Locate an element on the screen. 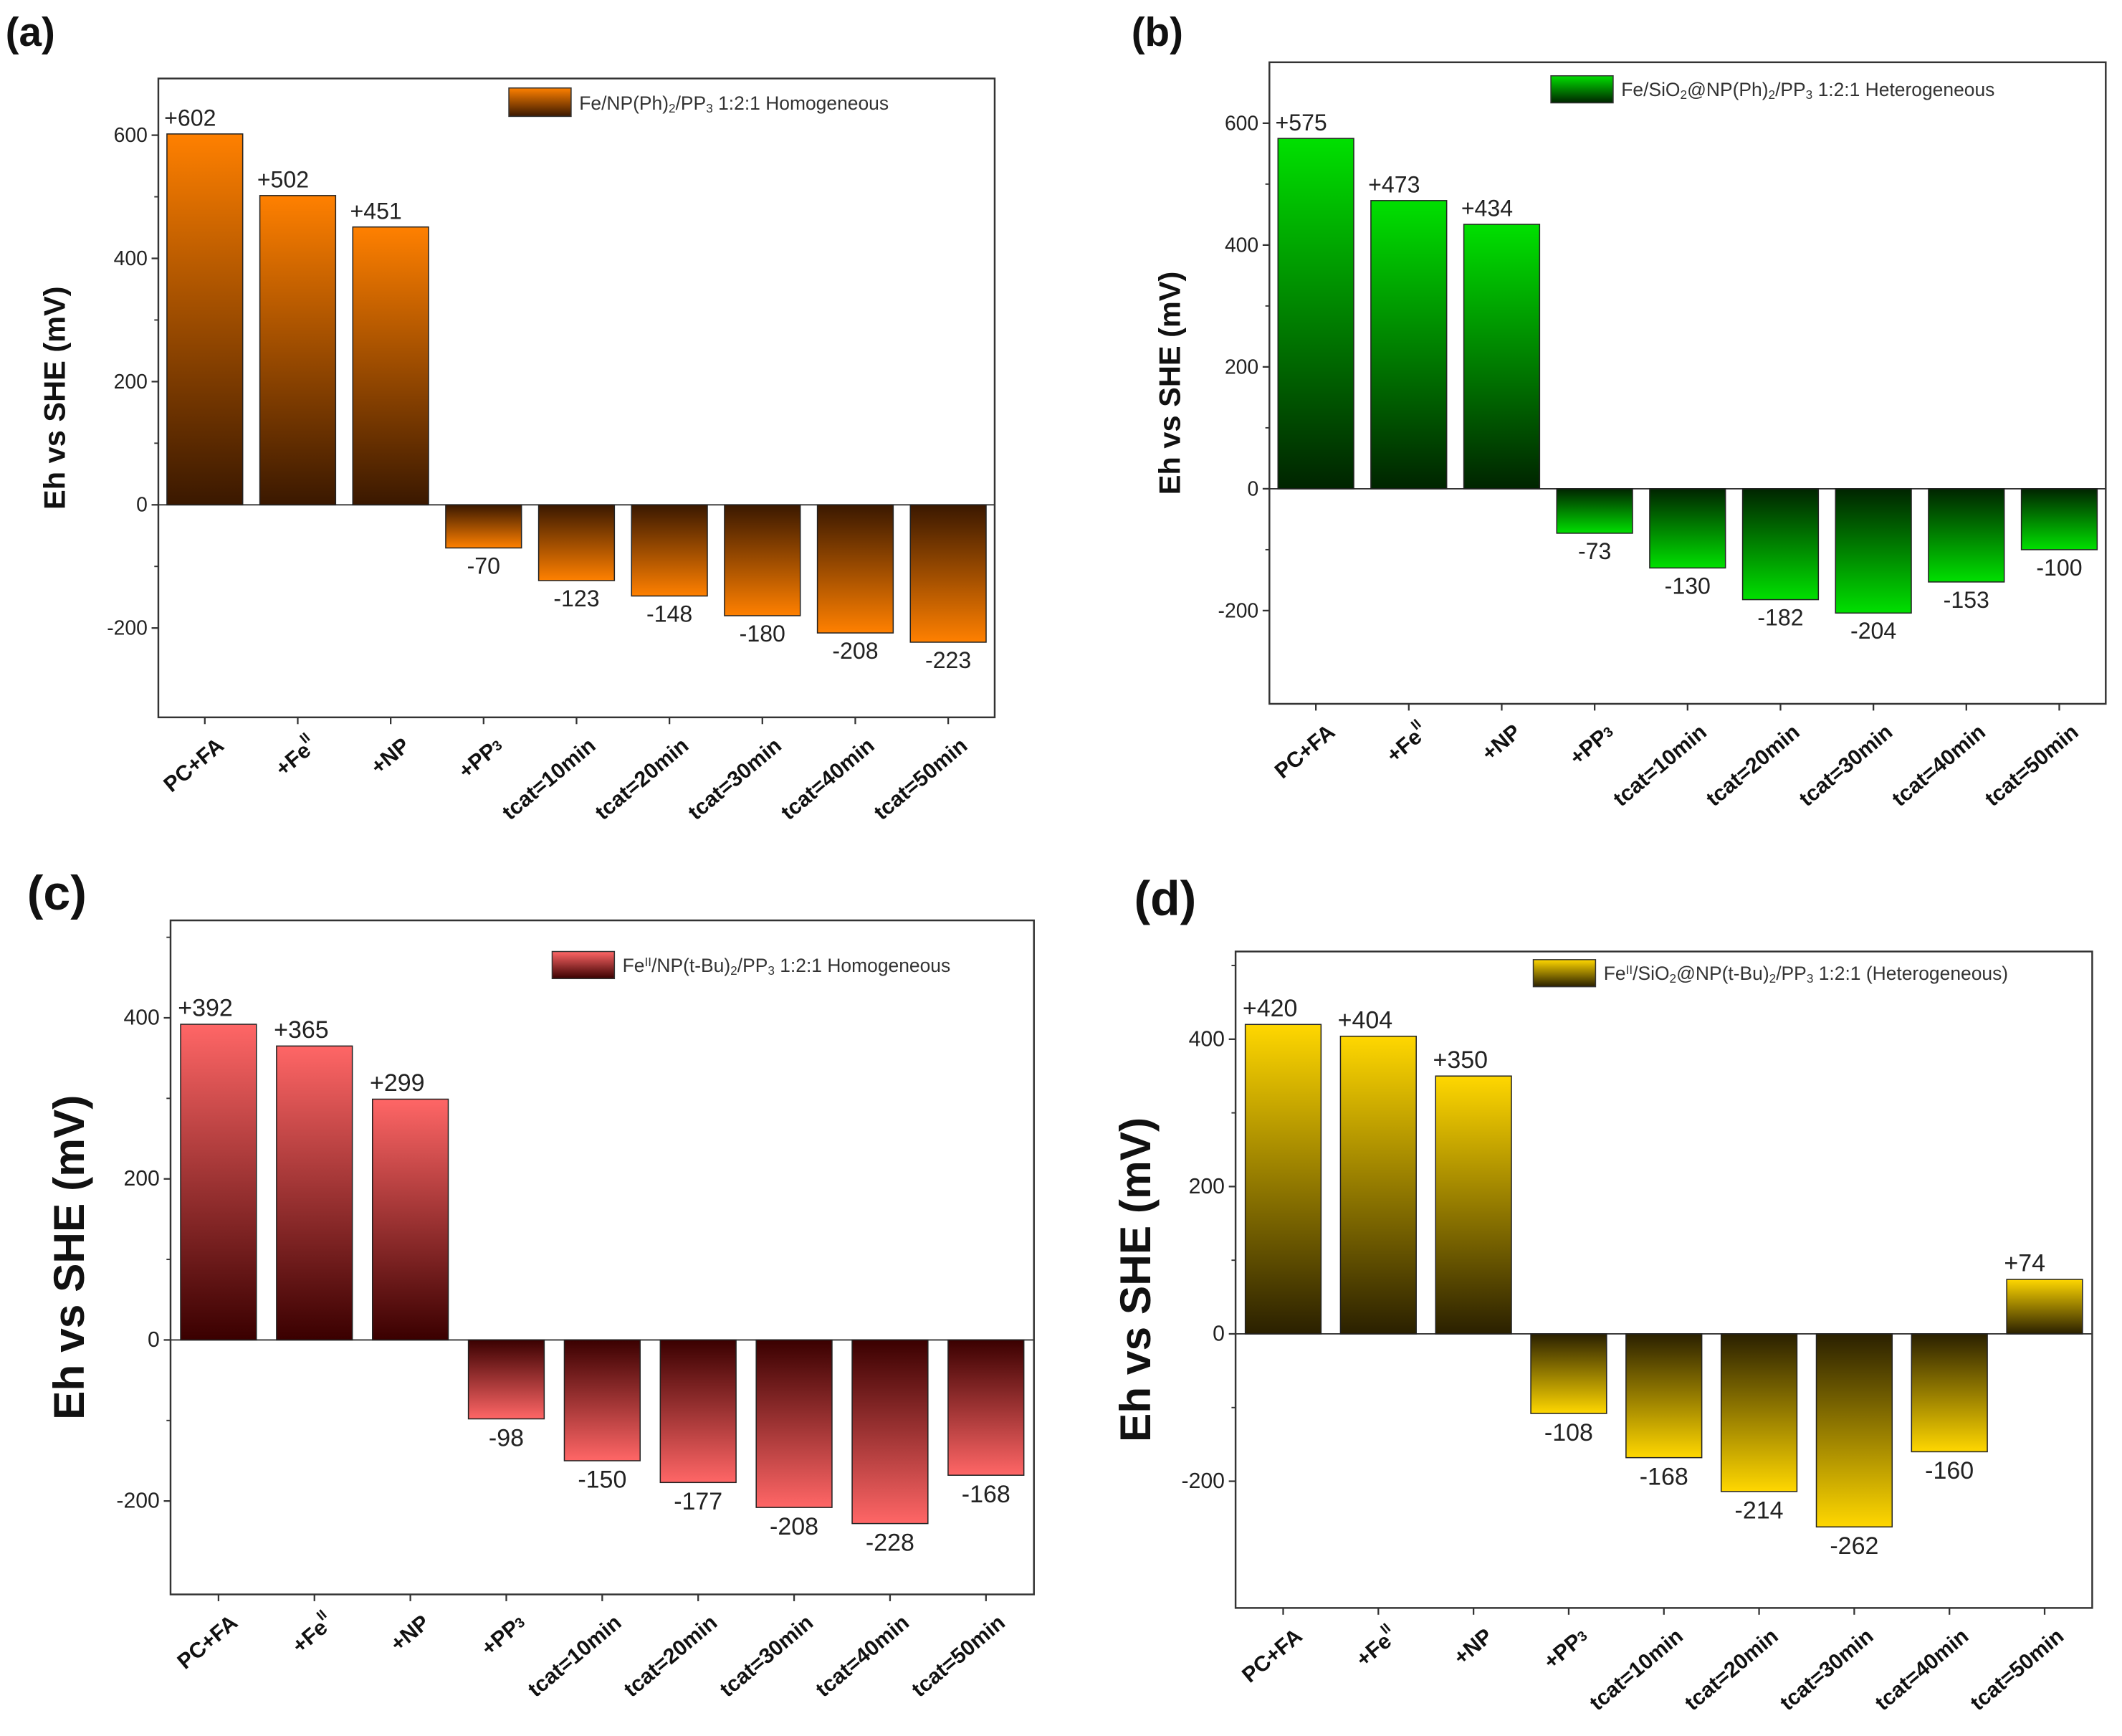  data-label-5: -177 is located at coordinates (698, 1502).